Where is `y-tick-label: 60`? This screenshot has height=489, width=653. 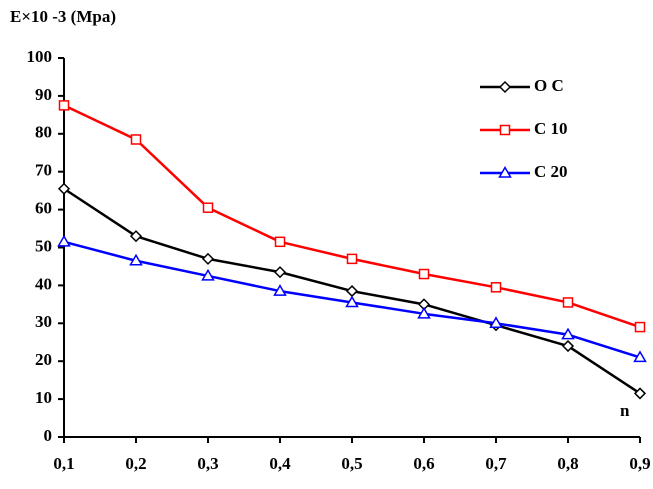 y-tick-label: 60 is located at coordinates (43, 208).